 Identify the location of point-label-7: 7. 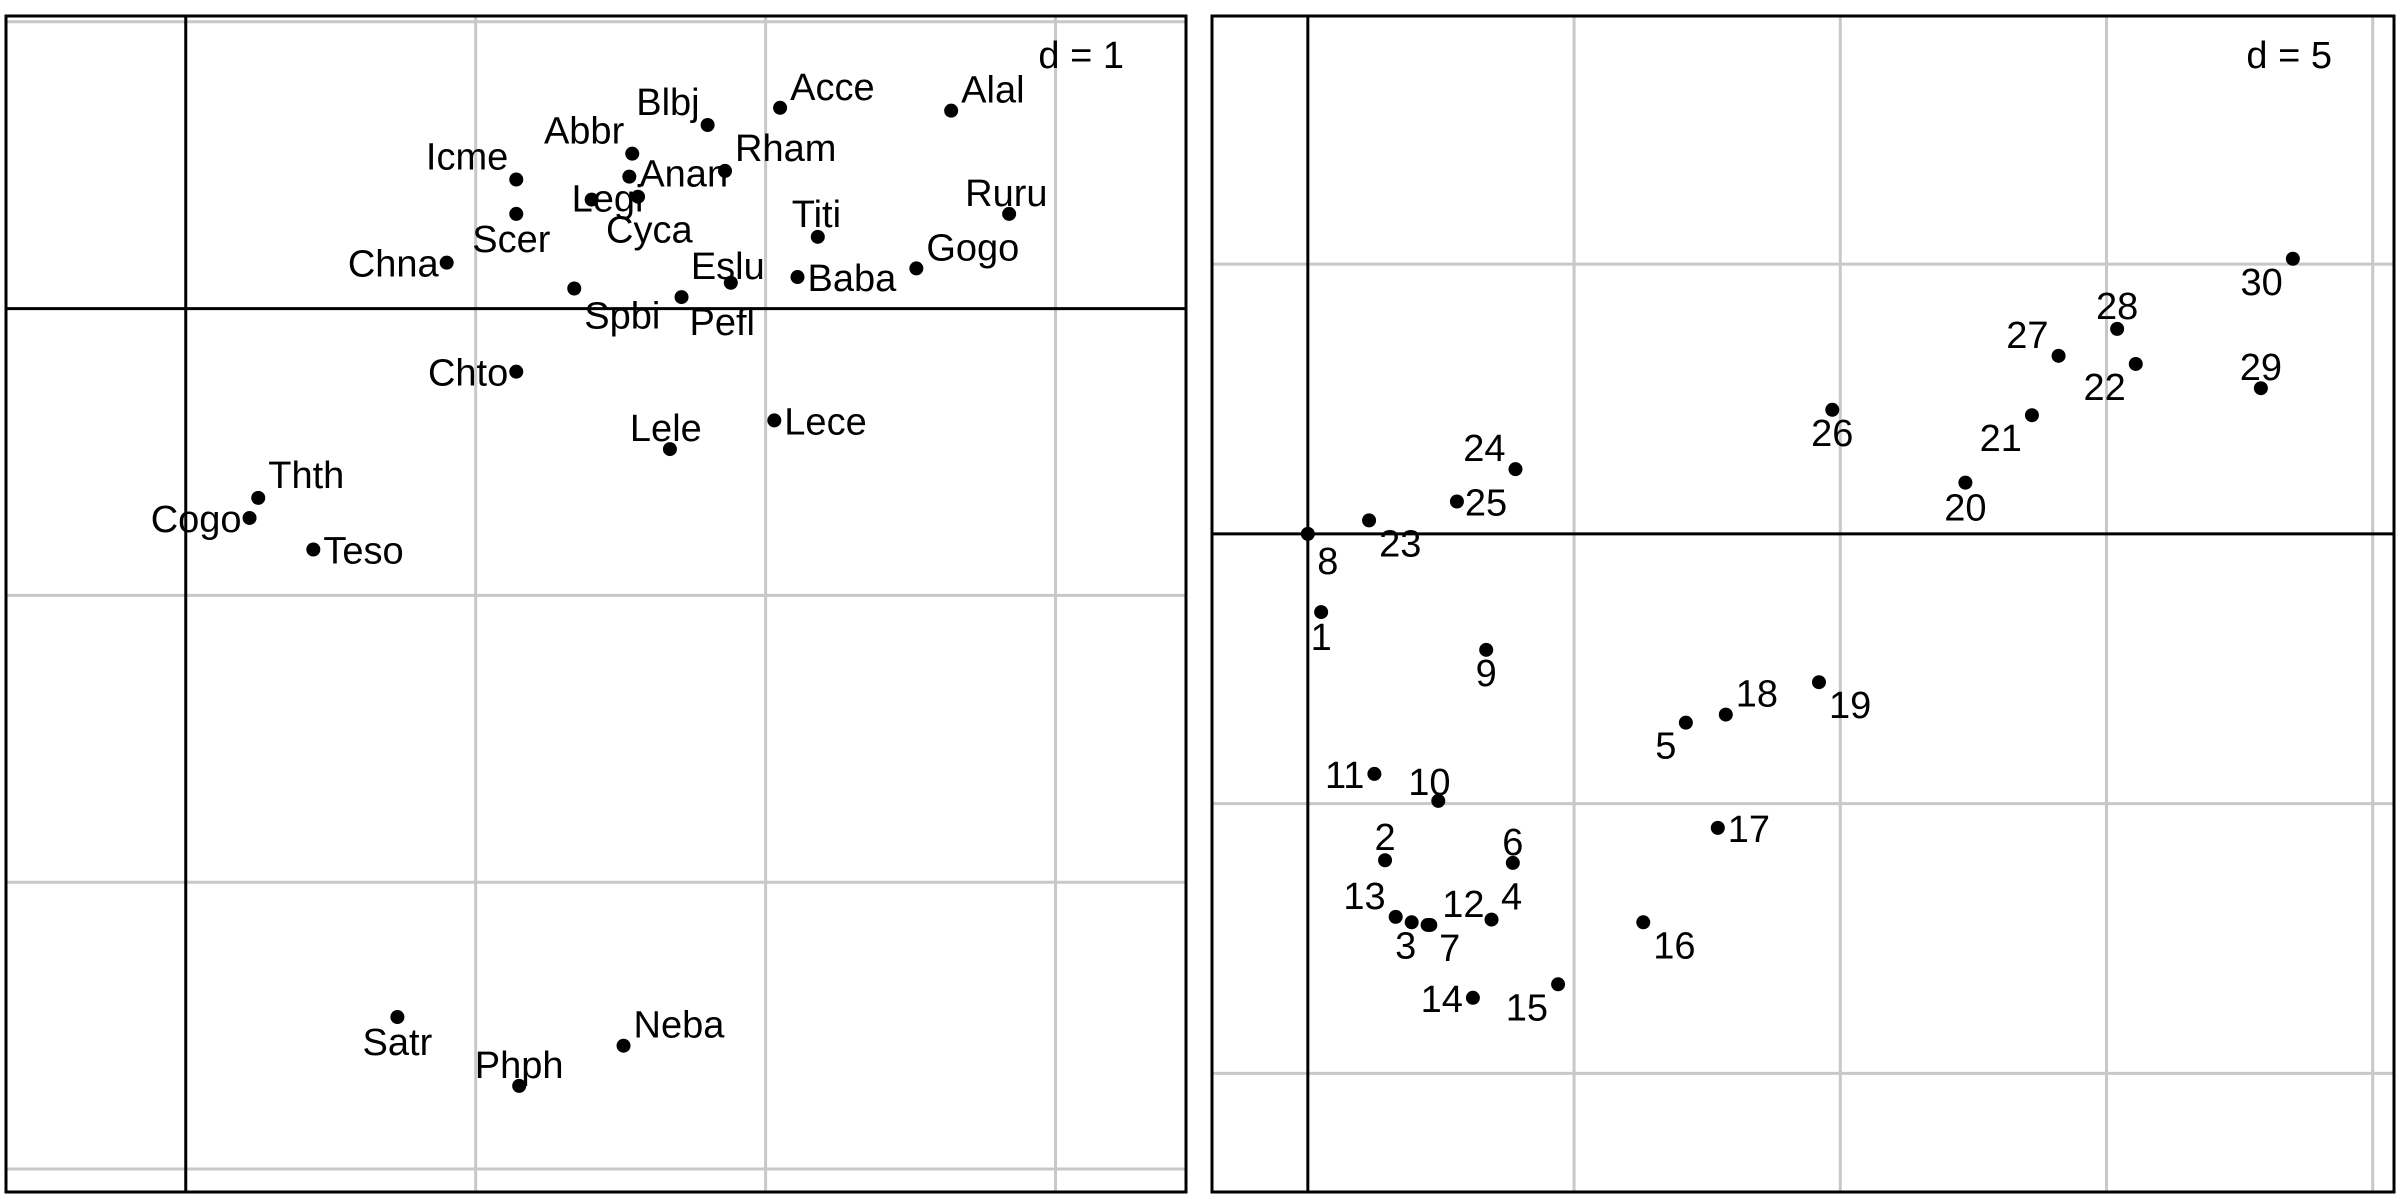
(1449, 949).